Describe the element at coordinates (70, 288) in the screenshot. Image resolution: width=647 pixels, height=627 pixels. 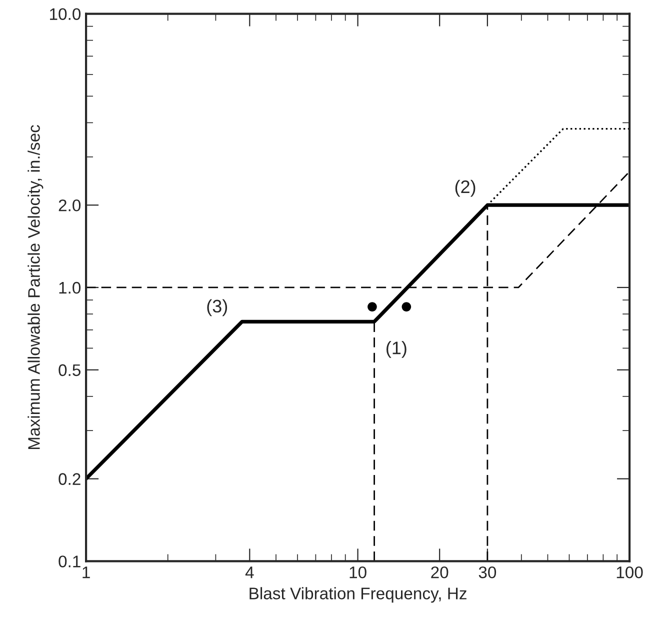
I see `y-tick-label: 1.0` at that location.